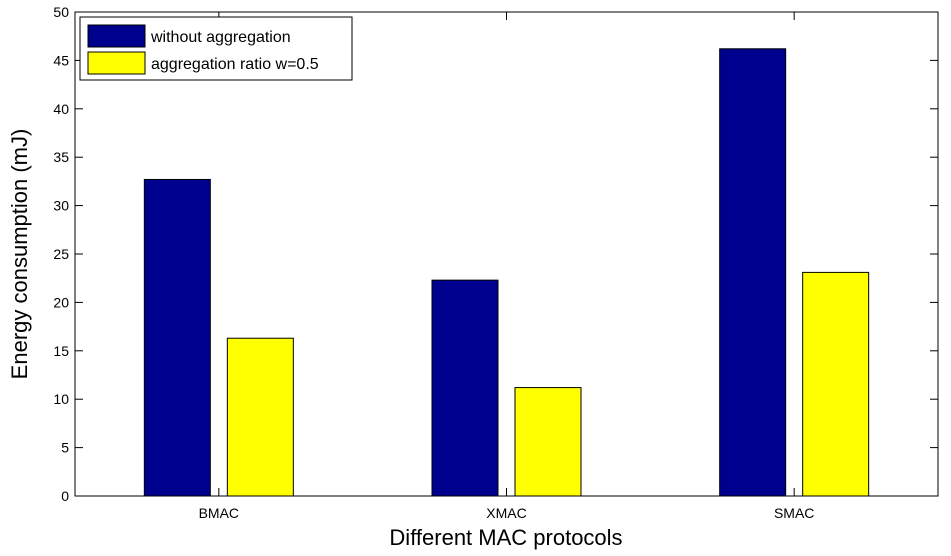  I want to click on y-tick-label: 0, so click(65, 496).